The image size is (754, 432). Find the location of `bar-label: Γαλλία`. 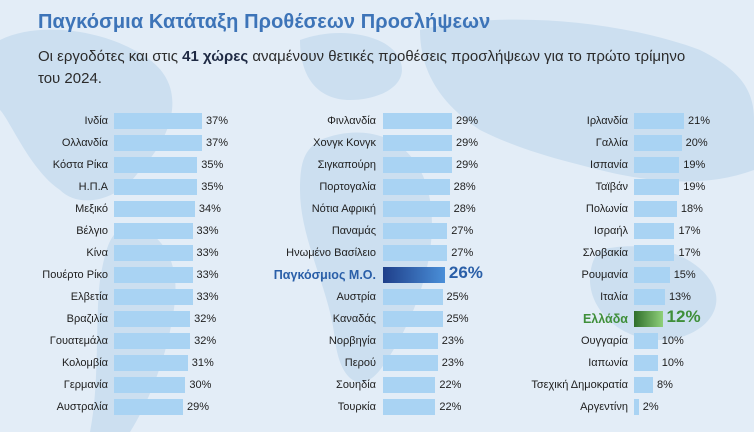

bar-label: Γαλλία is located at coordinates (611, 143).